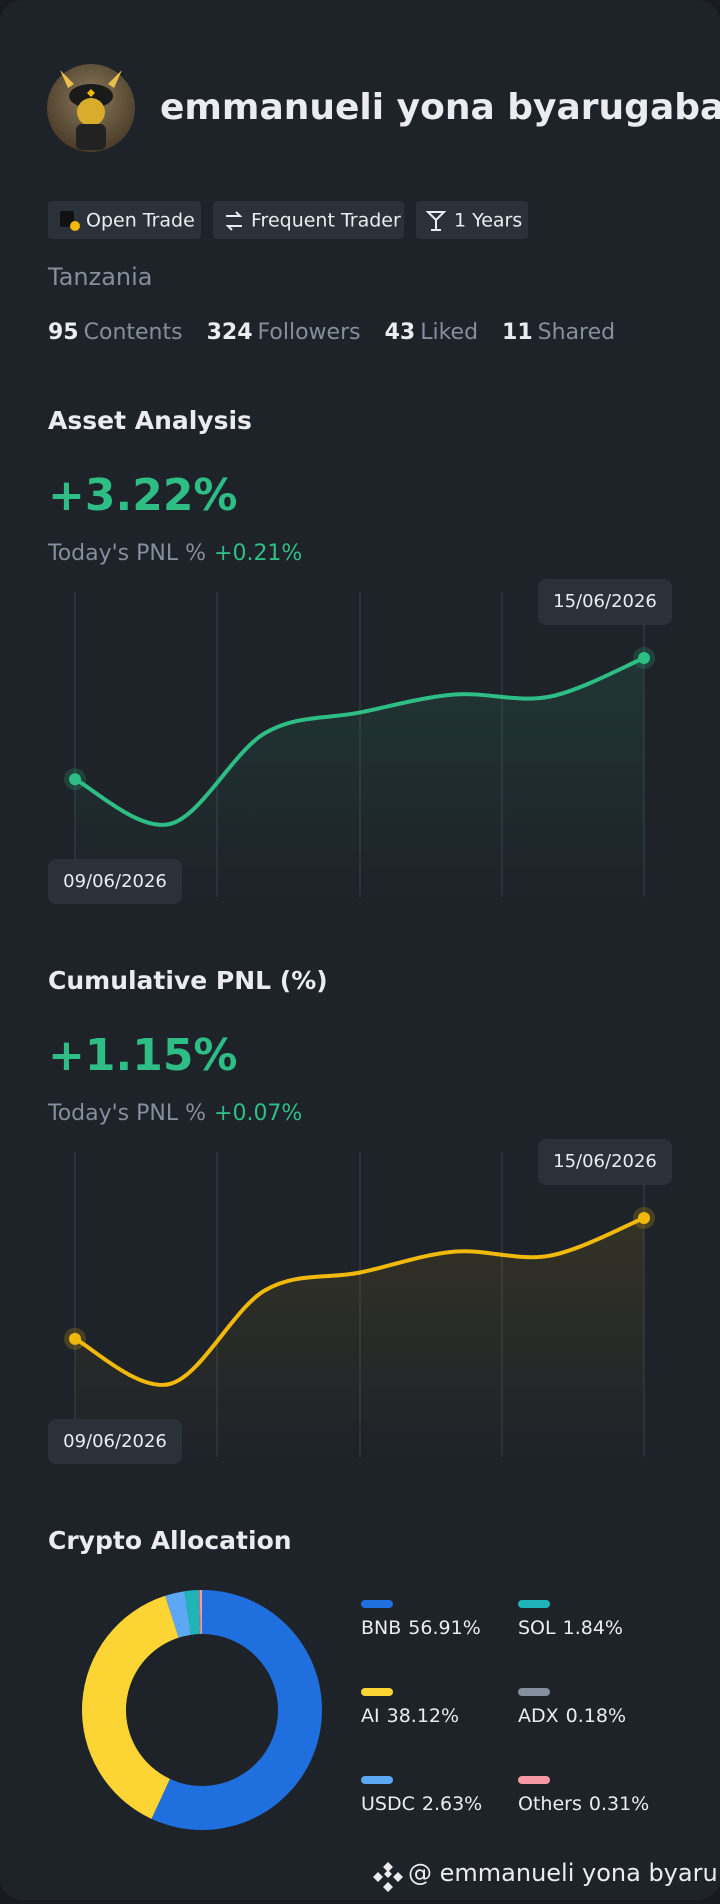 The height and width of the screenshot is (1904, 720). I want to click on stat-label: Liked, so click(449, 332).